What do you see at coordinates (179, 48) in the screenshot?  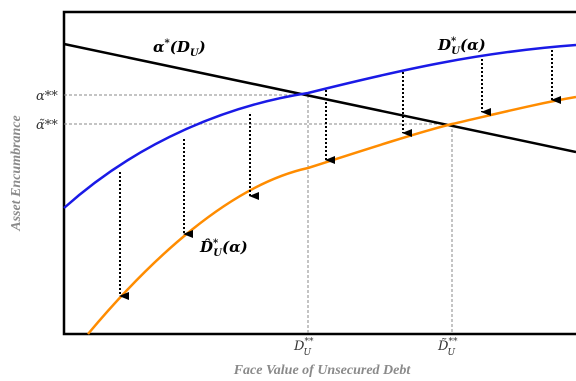 I see `alpha-star-label: α*(DU)` at bounding box center [179, 48].